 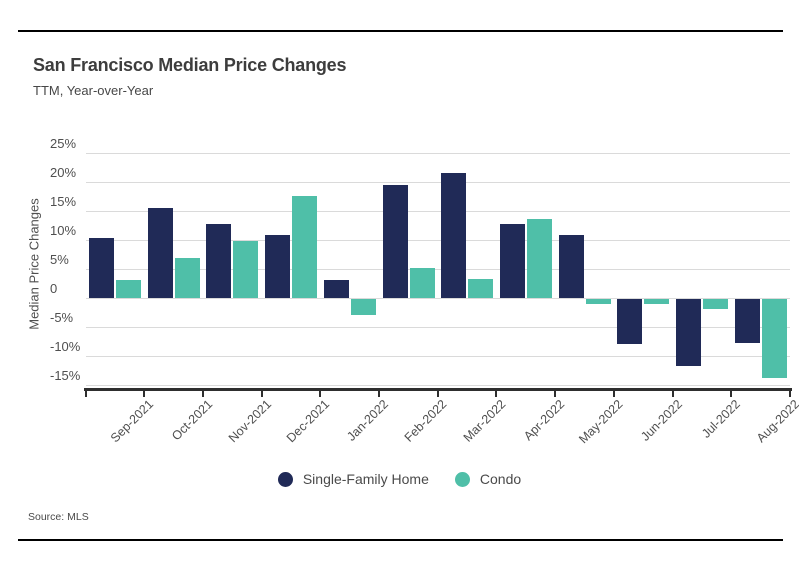 I want to click on bar-condo-mar-2022, so click(x=480, y=288).